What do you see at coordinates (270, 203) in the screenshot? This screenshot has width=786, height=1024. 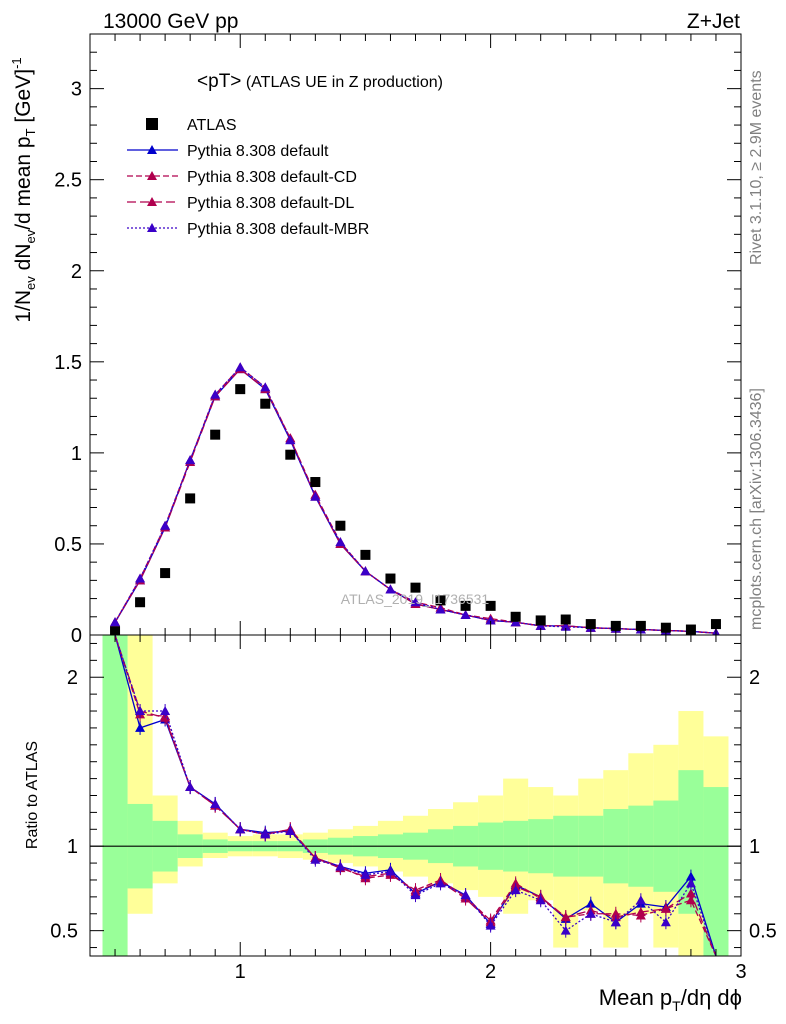 I see `legend-label-2: Pythia 8.308 default-DL` at bounding box center [270, 203].